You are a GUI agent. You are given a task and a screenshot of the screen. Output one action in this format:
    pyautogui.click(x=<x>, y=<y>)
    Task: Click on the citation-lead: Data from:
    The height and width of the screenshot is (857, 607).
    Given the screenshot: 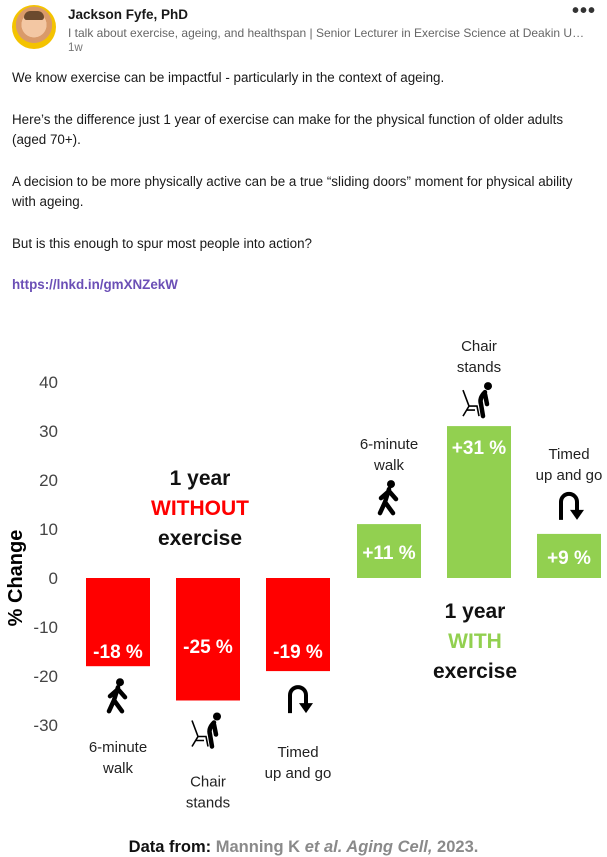 What is the action you would take?
    pyautogui.click(x=170, y=847)
    